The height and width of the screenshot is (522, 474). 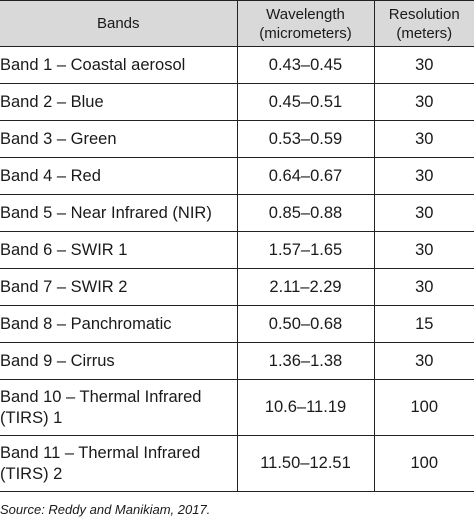 I want to click on band-cell: Band 11 – Thermal Infrared (TIRS) 2, so click(x=118, y=463).